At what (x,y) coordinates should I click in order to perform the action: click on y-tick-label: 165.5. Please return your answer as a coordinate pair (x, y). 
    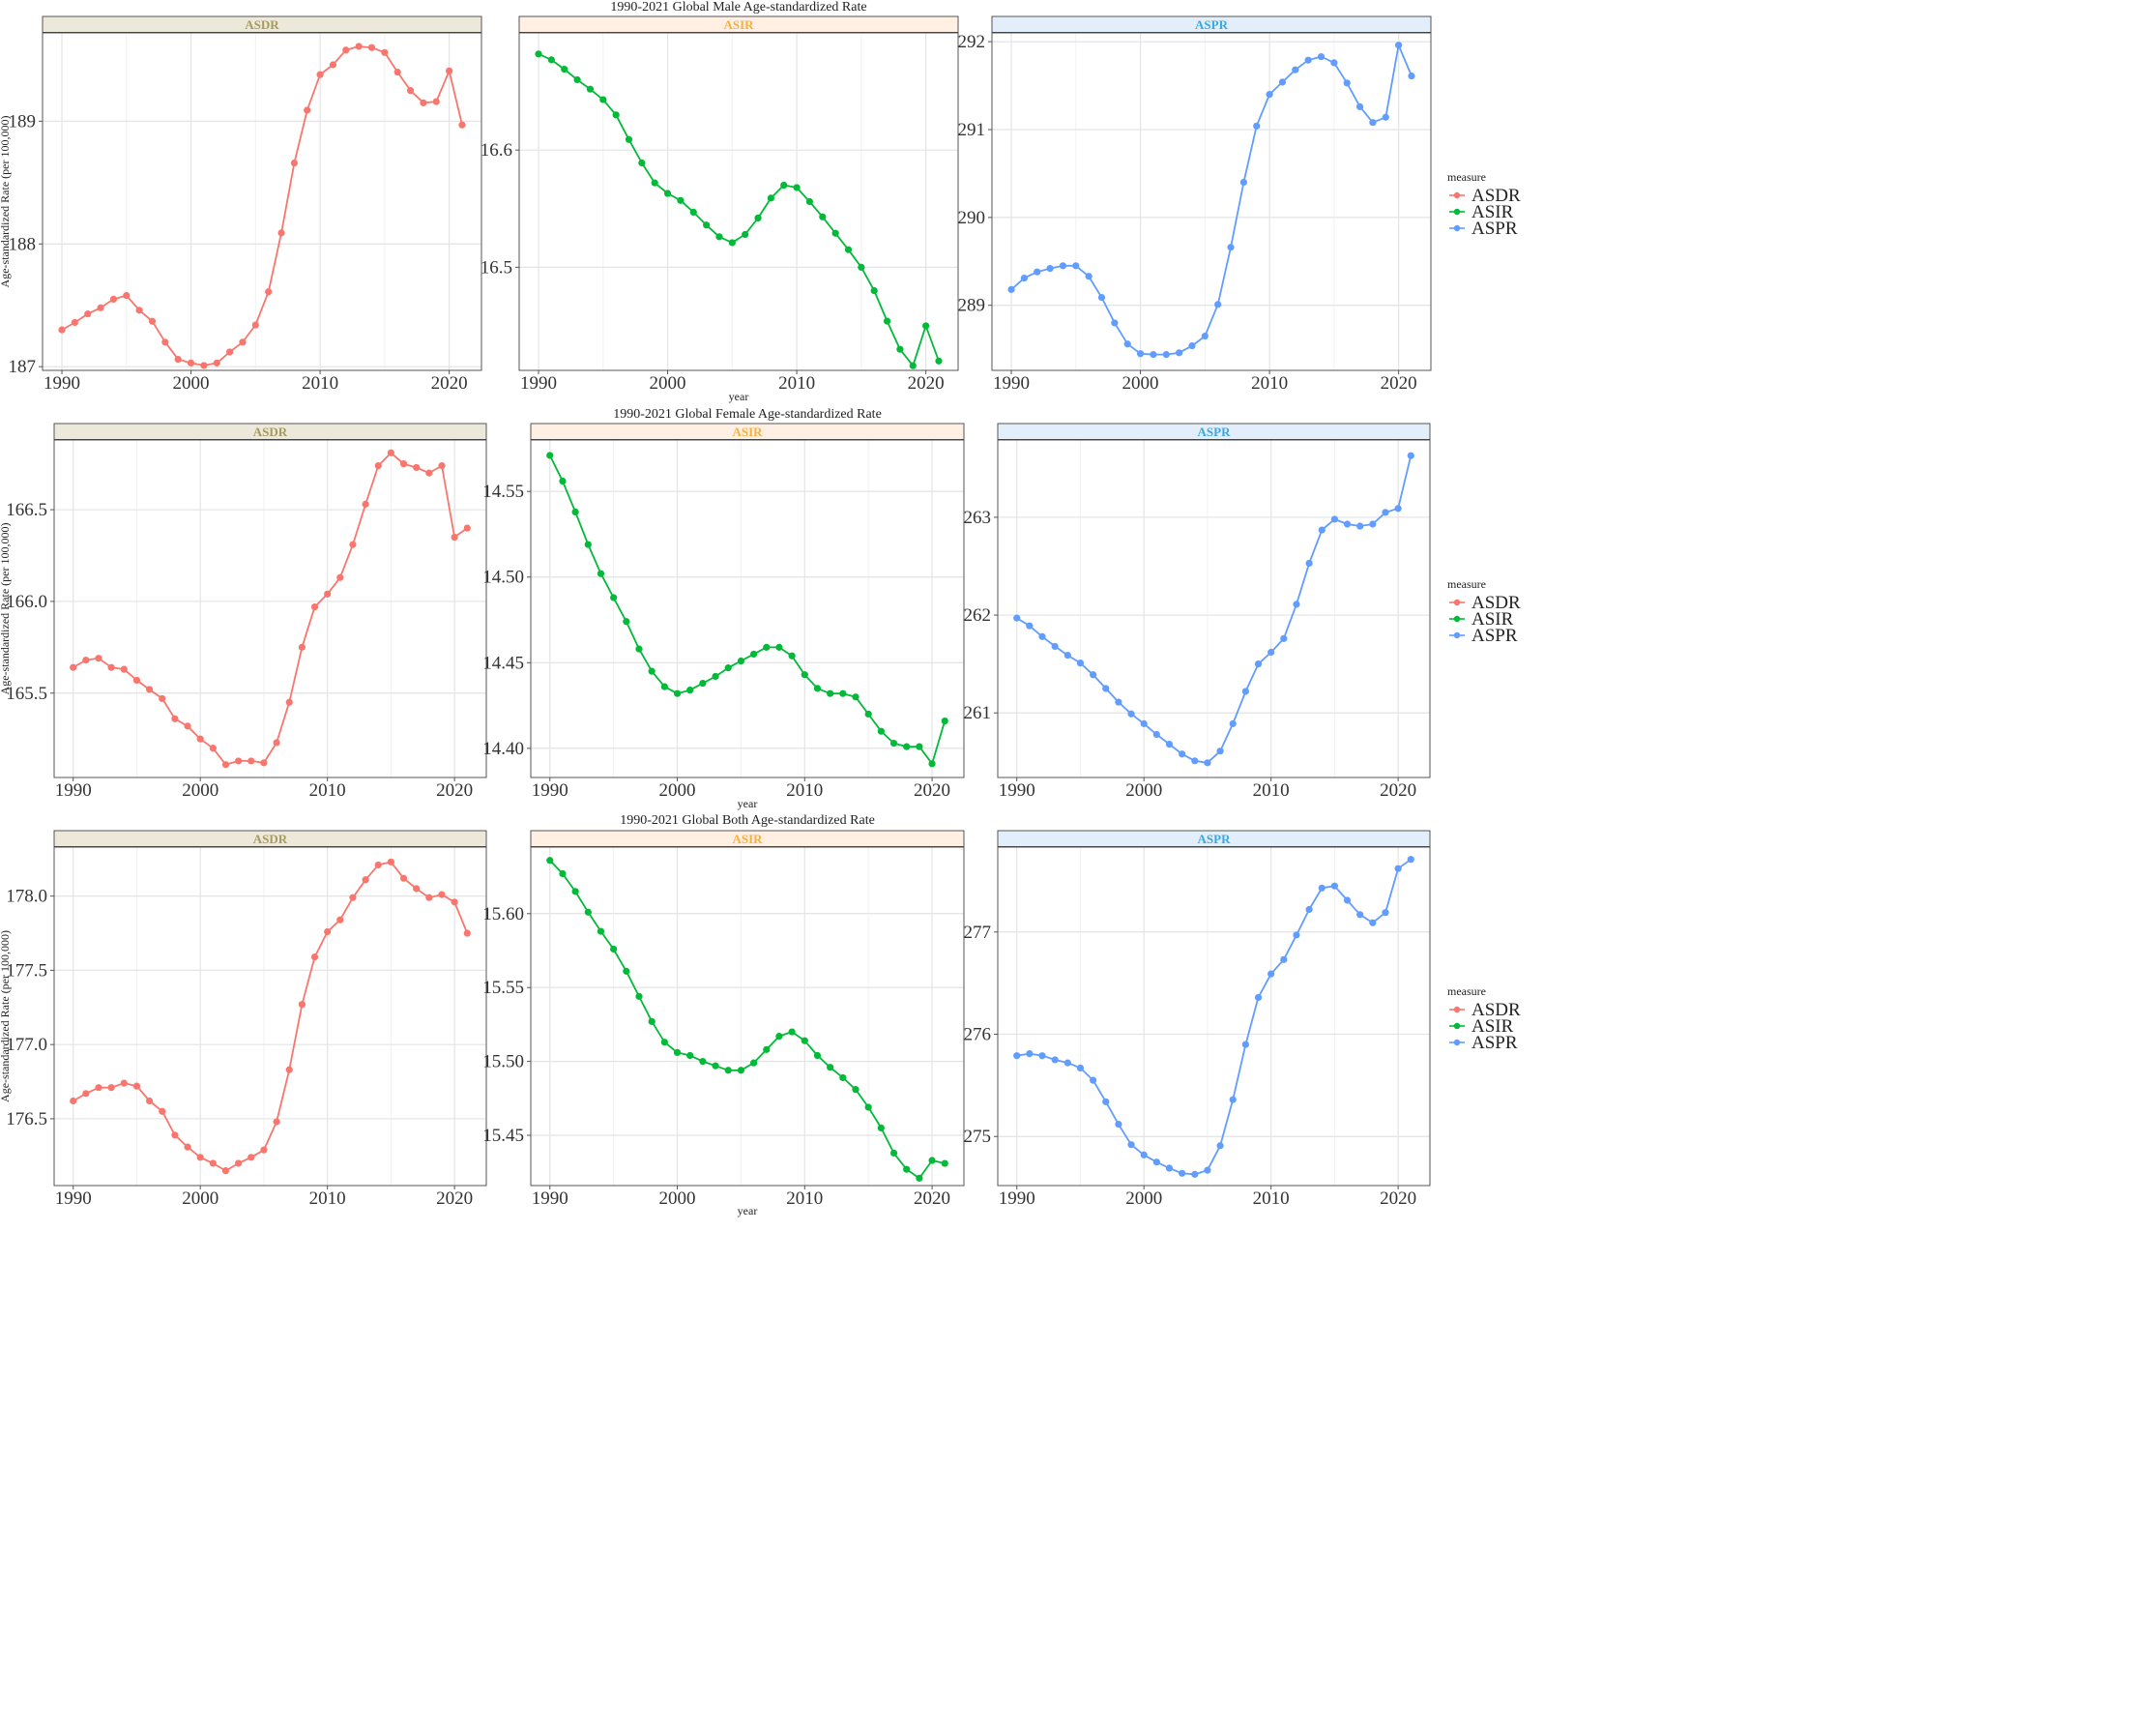
    Looking at the image, I should click on (26, 694).